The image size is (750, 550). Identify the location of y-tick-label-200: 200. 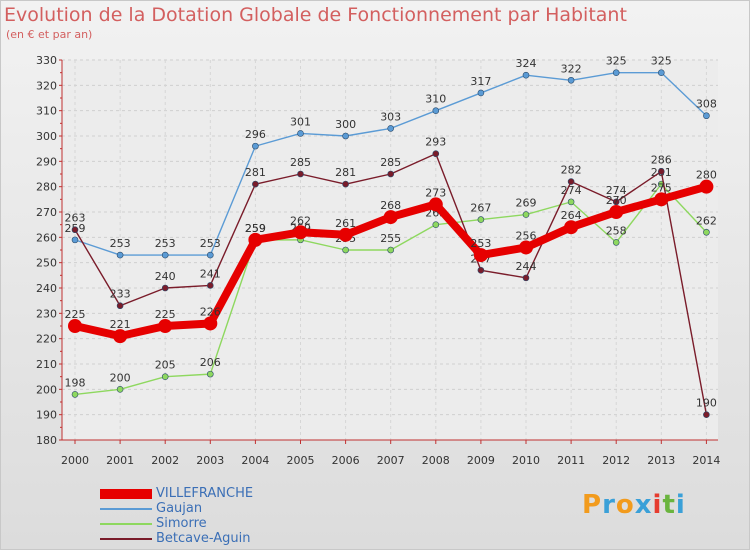
(46, 389).